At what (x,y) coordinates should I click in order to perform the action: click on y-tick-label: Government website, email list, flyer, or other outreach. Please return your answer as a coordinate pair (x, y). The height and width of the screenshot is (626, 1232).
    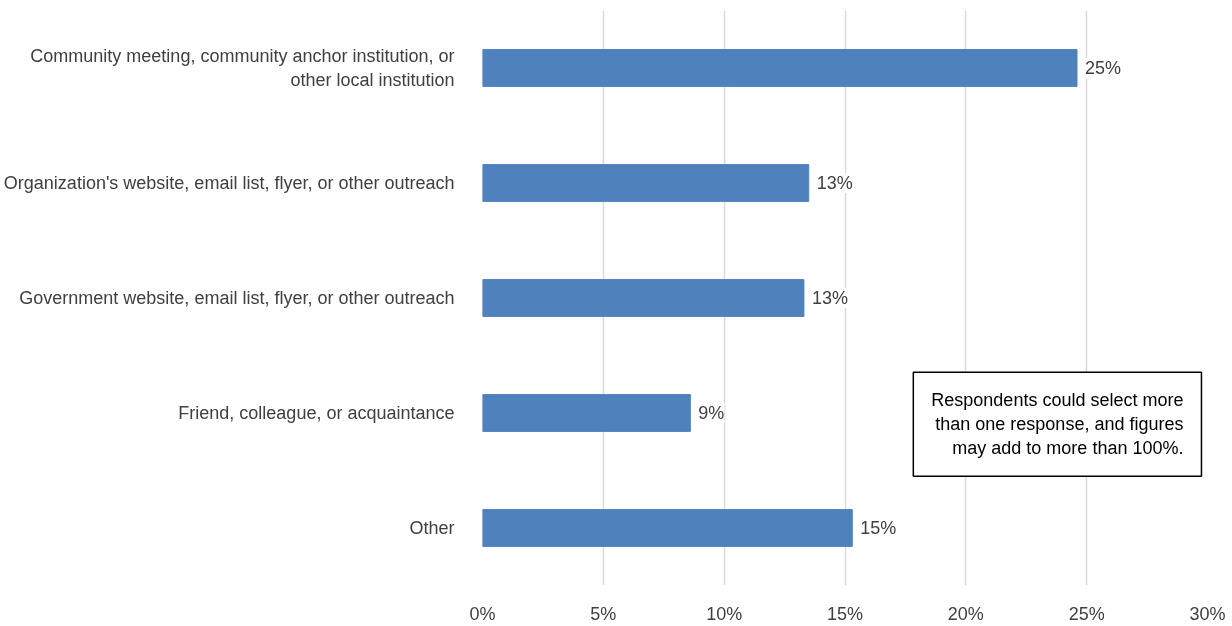
    Looking at the image, I should click on (237, 298).